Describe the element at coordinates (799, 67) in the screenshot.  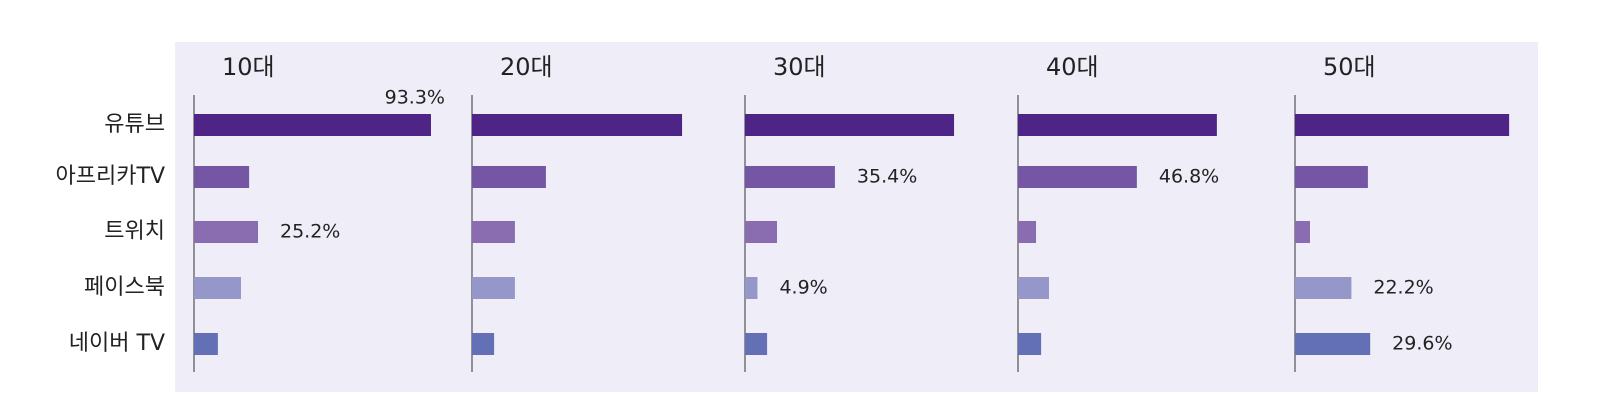
I see `panel-title: 30대` at that location.